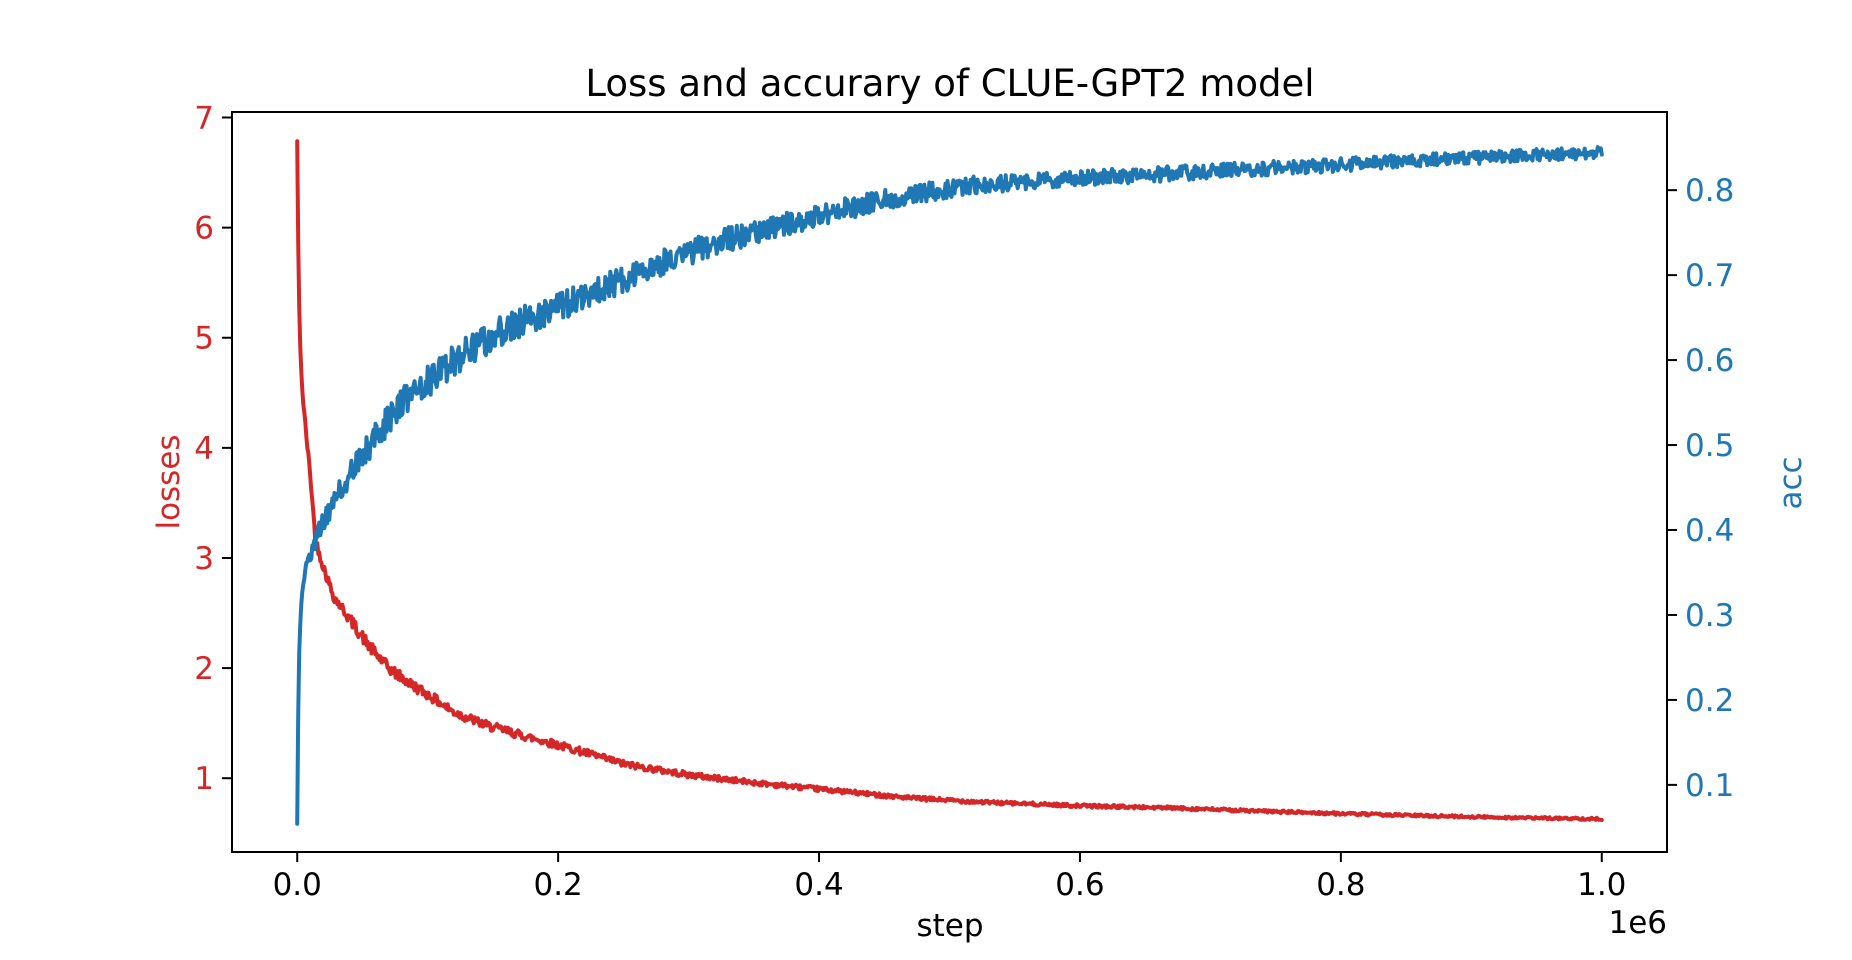 This screenshot has height=960, width=1852. I want to click on chart-title: Loss and accurary of CLUE-GPT2 model, so click(949, 83).